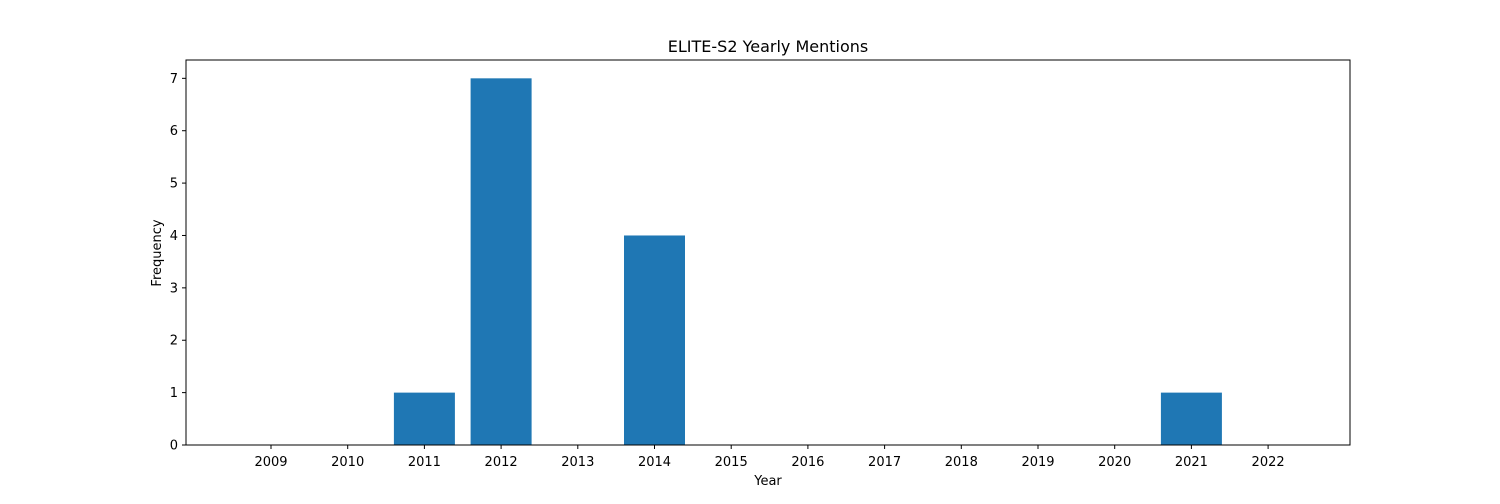  I want to click on y-axis: 0 1 2 3 4 5 6 7, so click(178, 263).